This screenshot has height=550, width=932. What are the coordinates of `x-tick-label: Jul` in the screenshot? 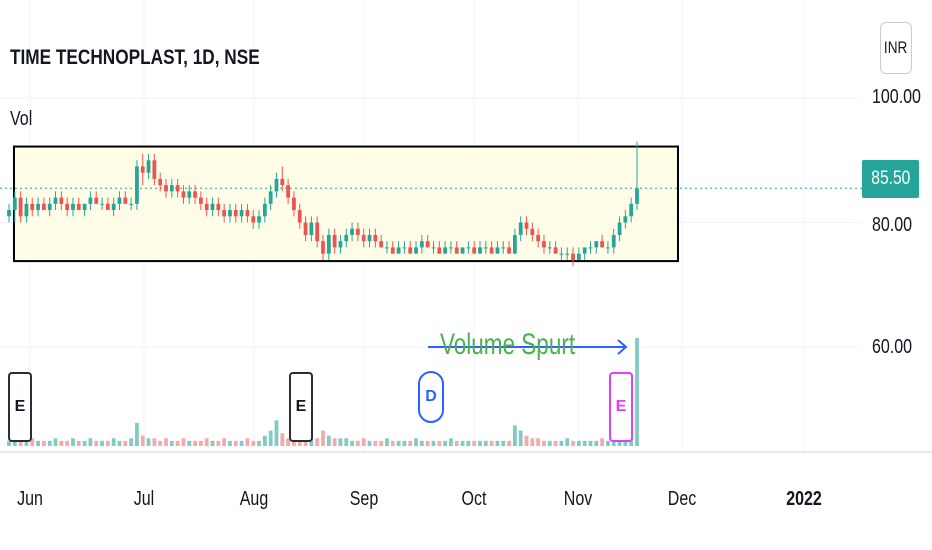 It's located at (144, 499).